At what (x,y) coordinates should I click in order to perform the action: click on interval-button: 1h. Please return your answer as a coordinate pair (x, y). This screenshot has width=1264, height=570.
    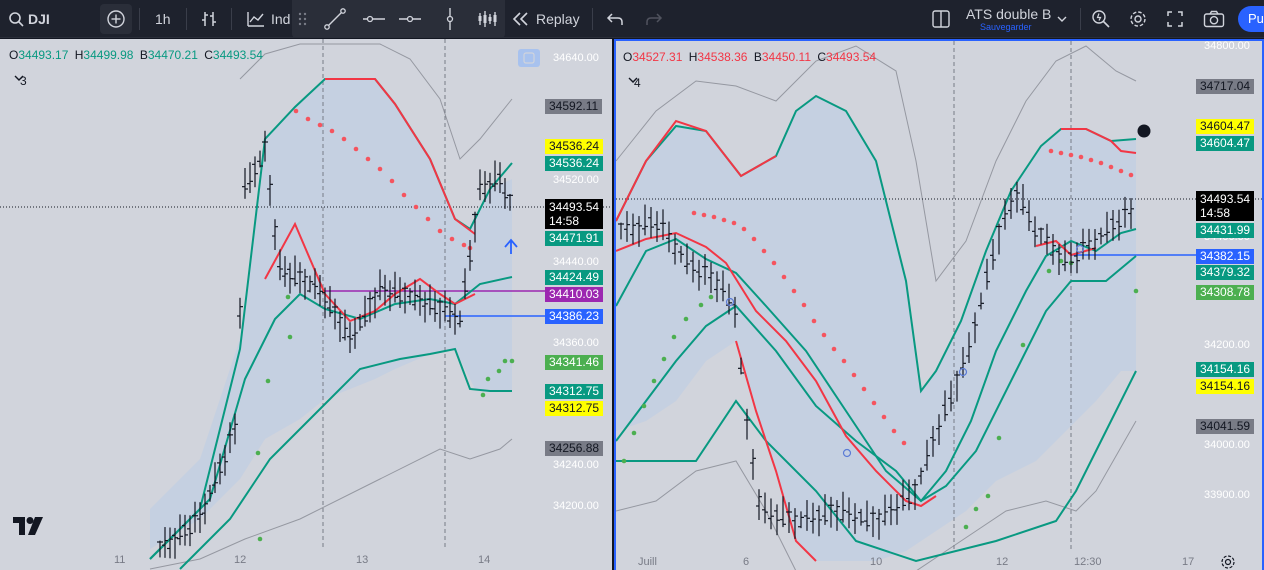
    Looking at the image, I should click on (163, 19).